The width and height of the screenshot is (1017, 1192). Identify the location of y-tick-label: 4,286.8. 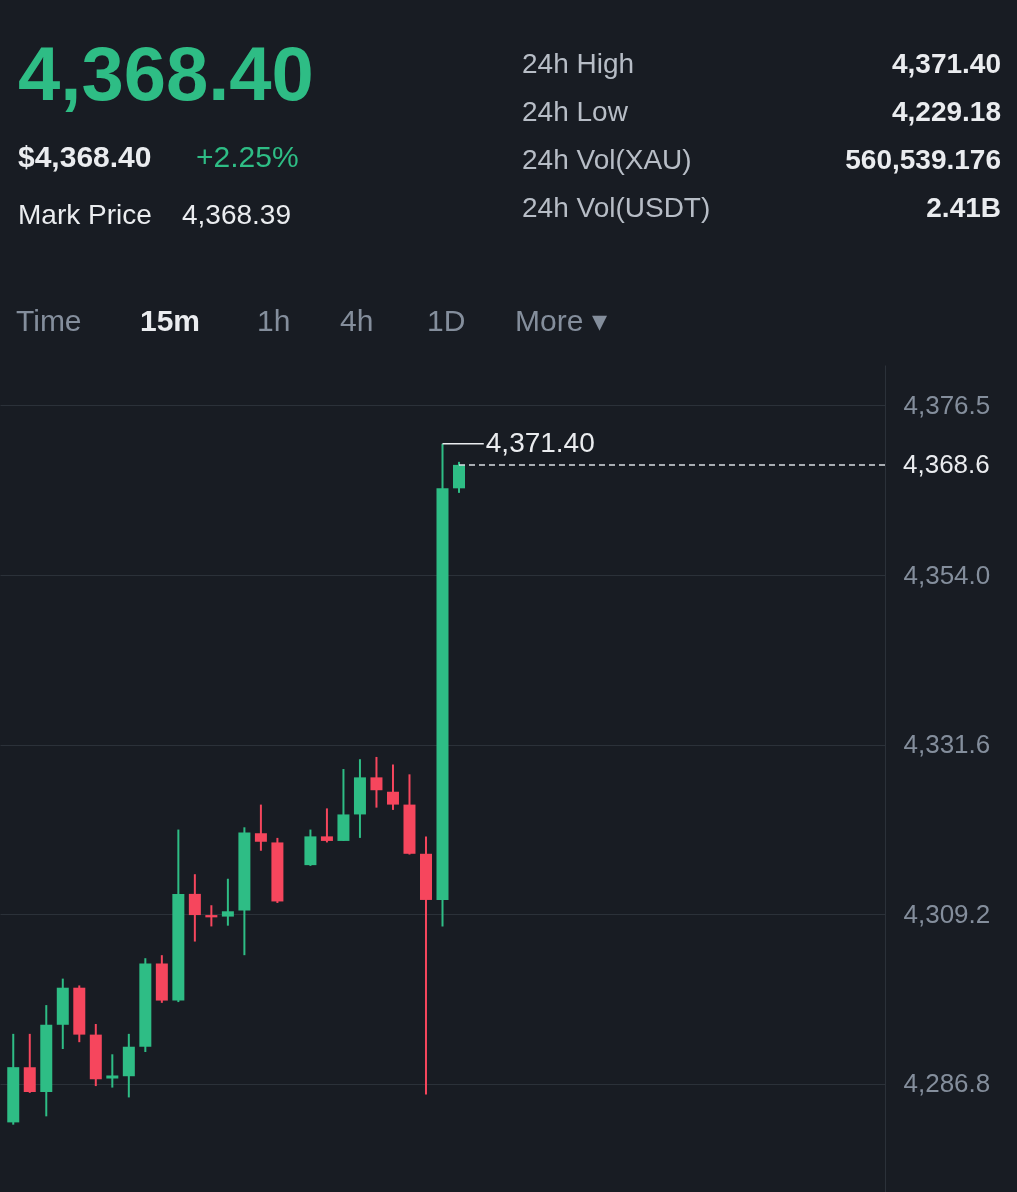
(947, 1083).